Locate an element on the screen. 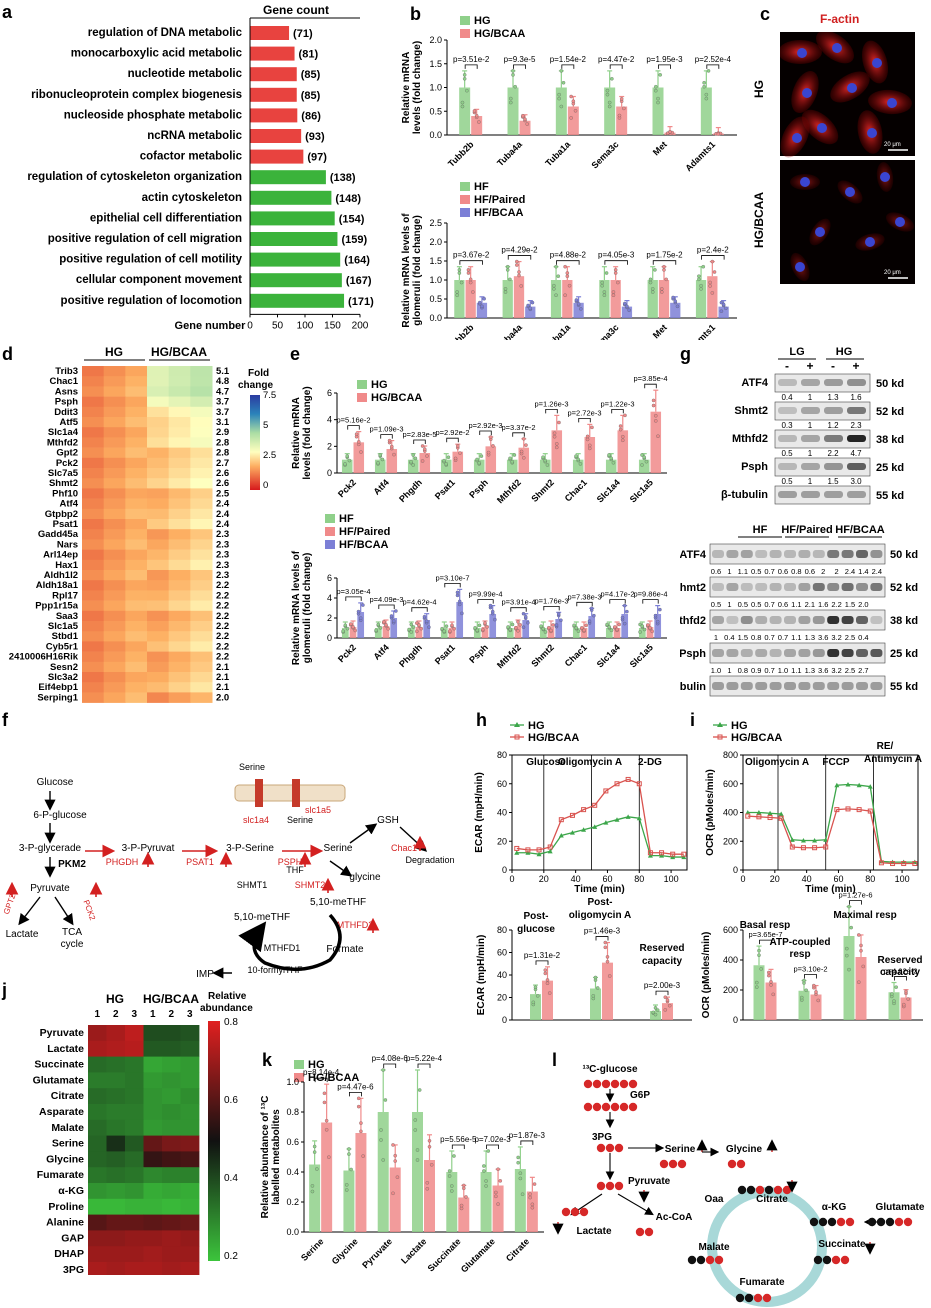 The height and width of the screenshot is (1308, 931). tracing-bead-serine is located at coordinates (673, 1164).